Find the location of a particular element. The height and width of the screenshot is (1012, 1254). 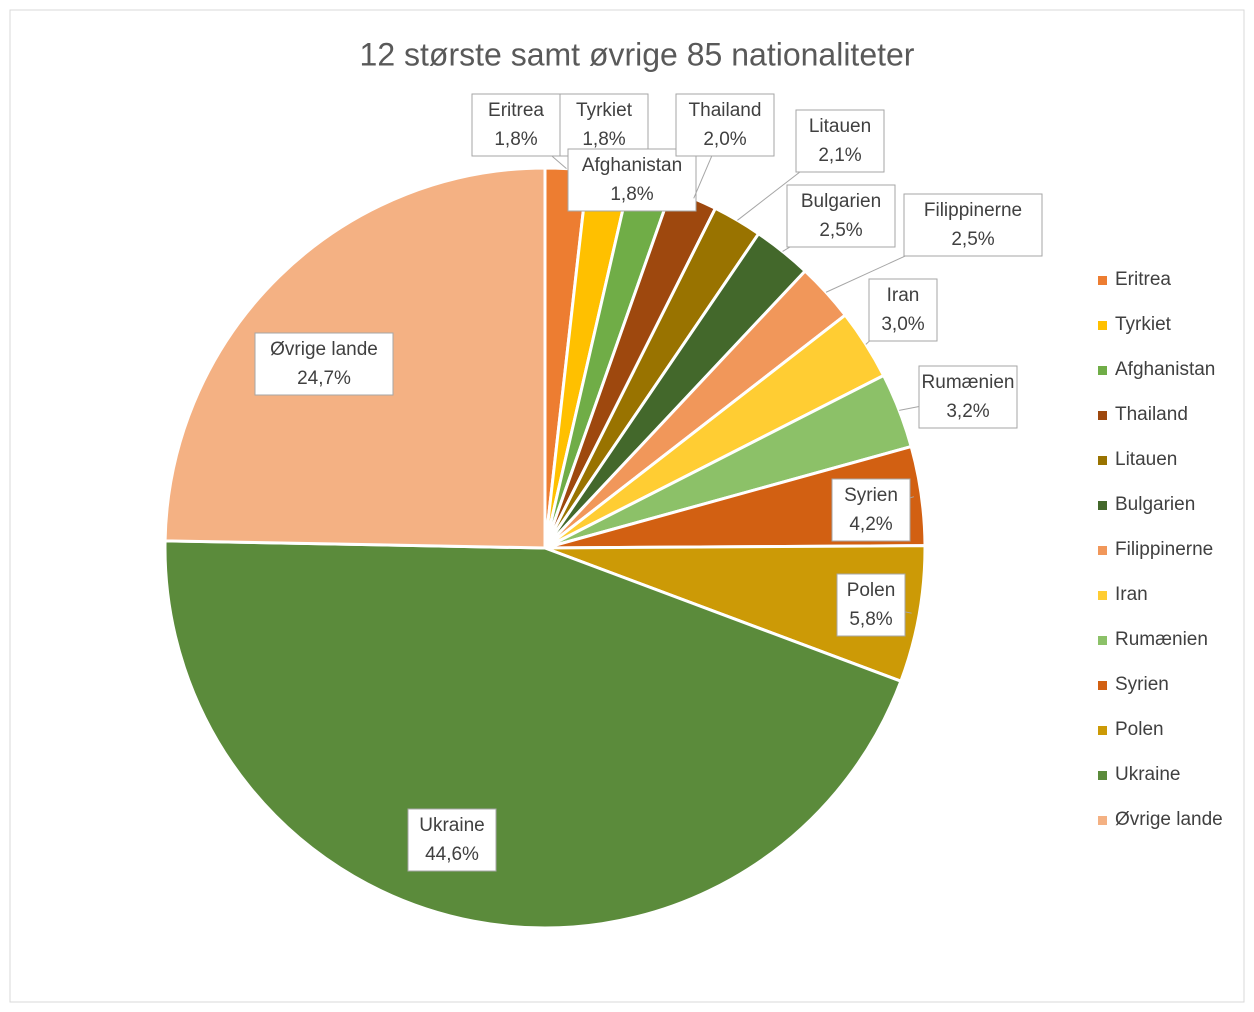

chart-title: 12 største samt øvrige 85 nationaliteter is located at coordinates (637, 54).